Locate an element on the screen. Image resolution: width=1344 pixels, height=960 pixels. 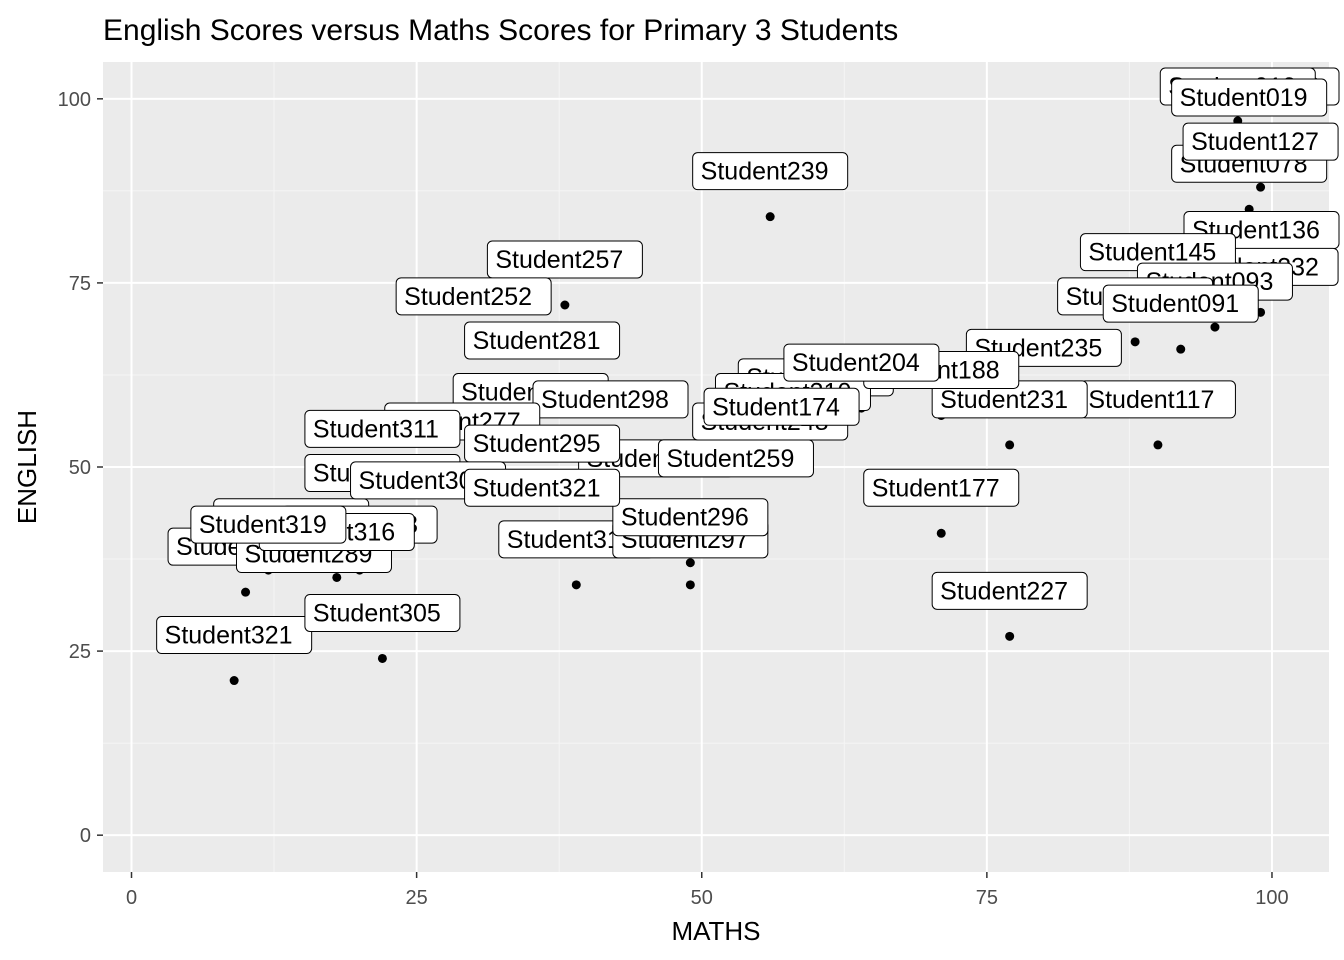
point-label-text: Student145 is located at coordinates (1152, 253).